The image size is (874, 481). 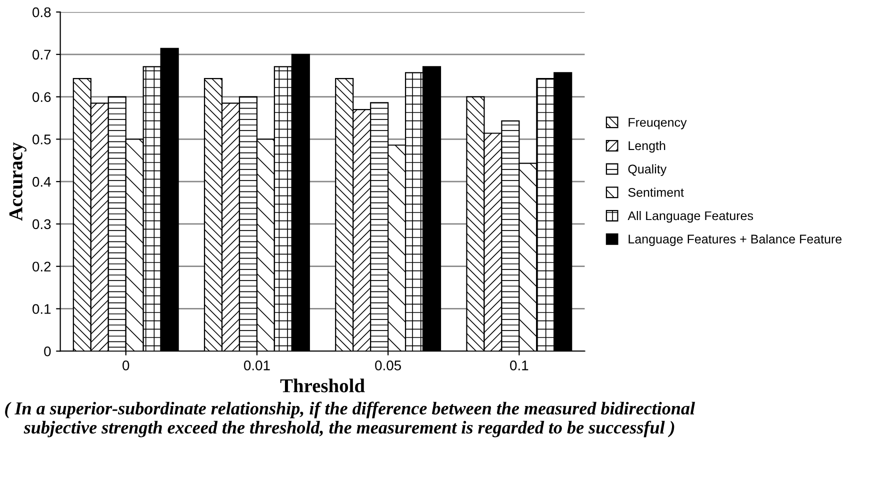 What do you see at coordinates (41, 12) in the screenshot?
I see `y-tick-label: 0.8` at bounding box center [41, 12].